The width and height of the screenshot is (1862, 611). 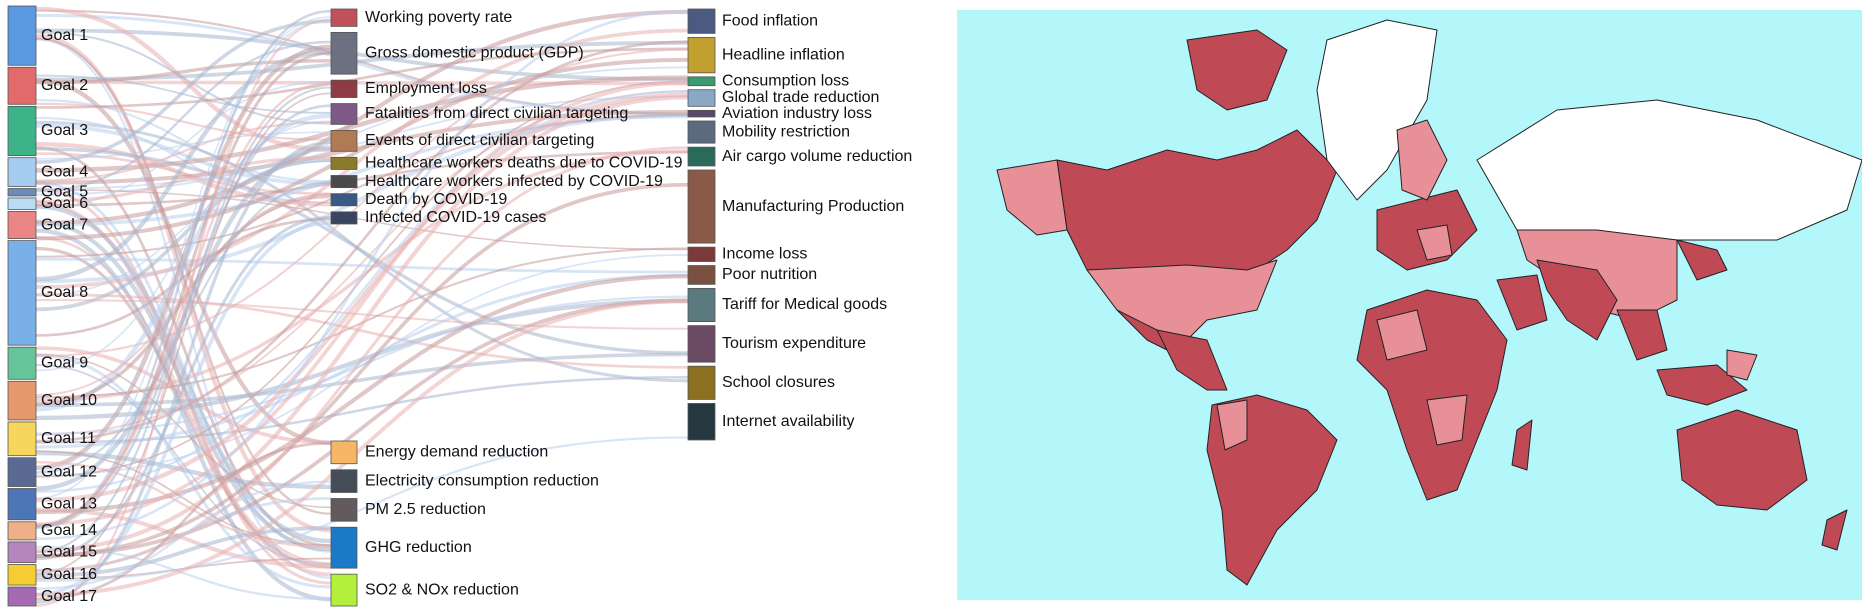 What do you see at coordinates (64, 362) in the screenshot?
I see `sankey-node-label: Goal 9` at bounding box center [64, 362].